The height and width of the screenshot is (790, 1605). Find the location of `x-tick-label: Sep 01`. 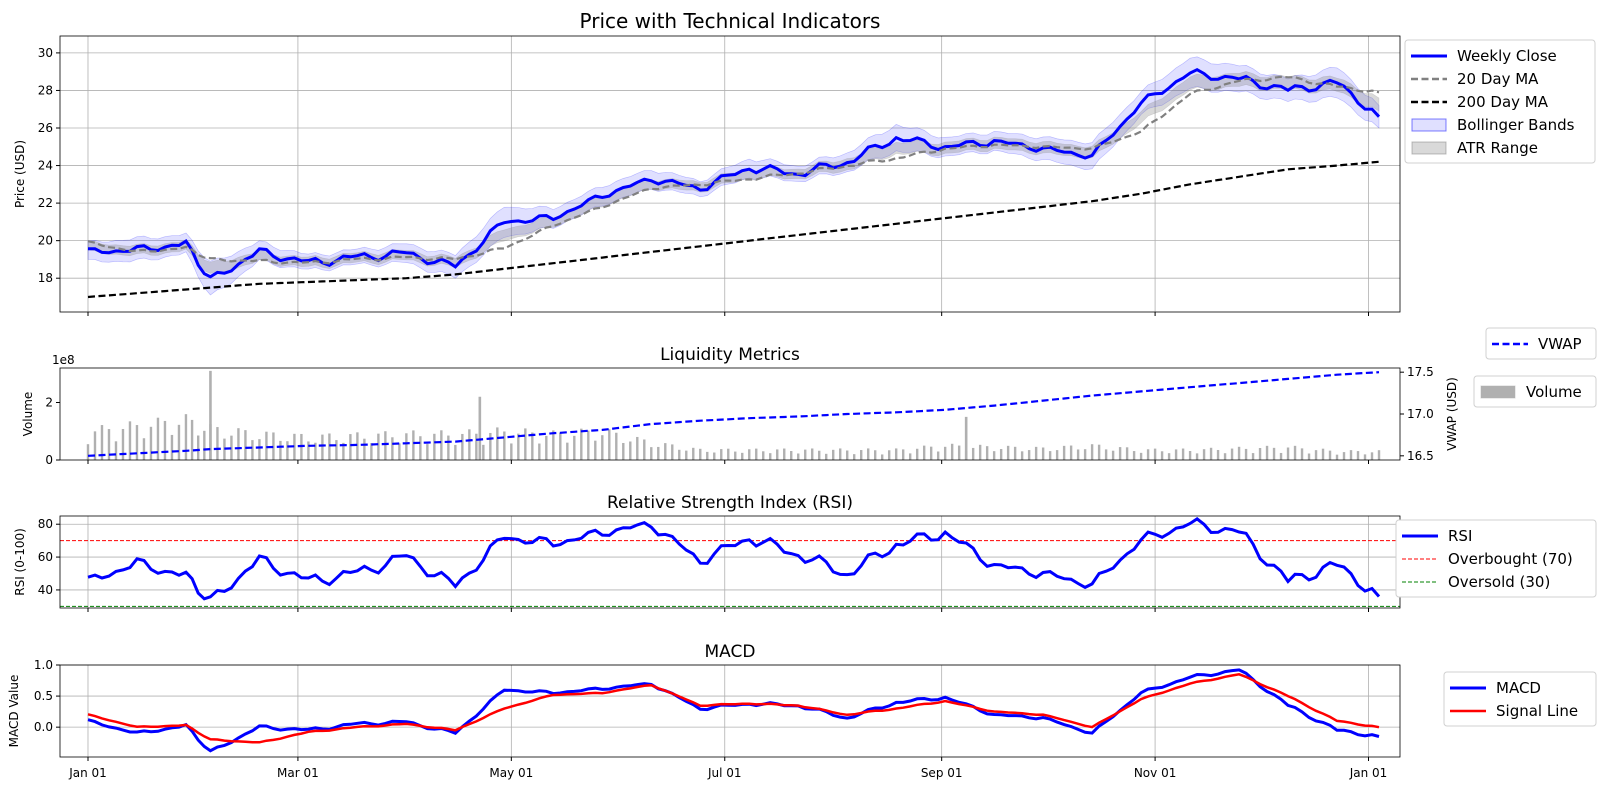

x-tick-label: Sep 01 is located at coordinates (942, 773).